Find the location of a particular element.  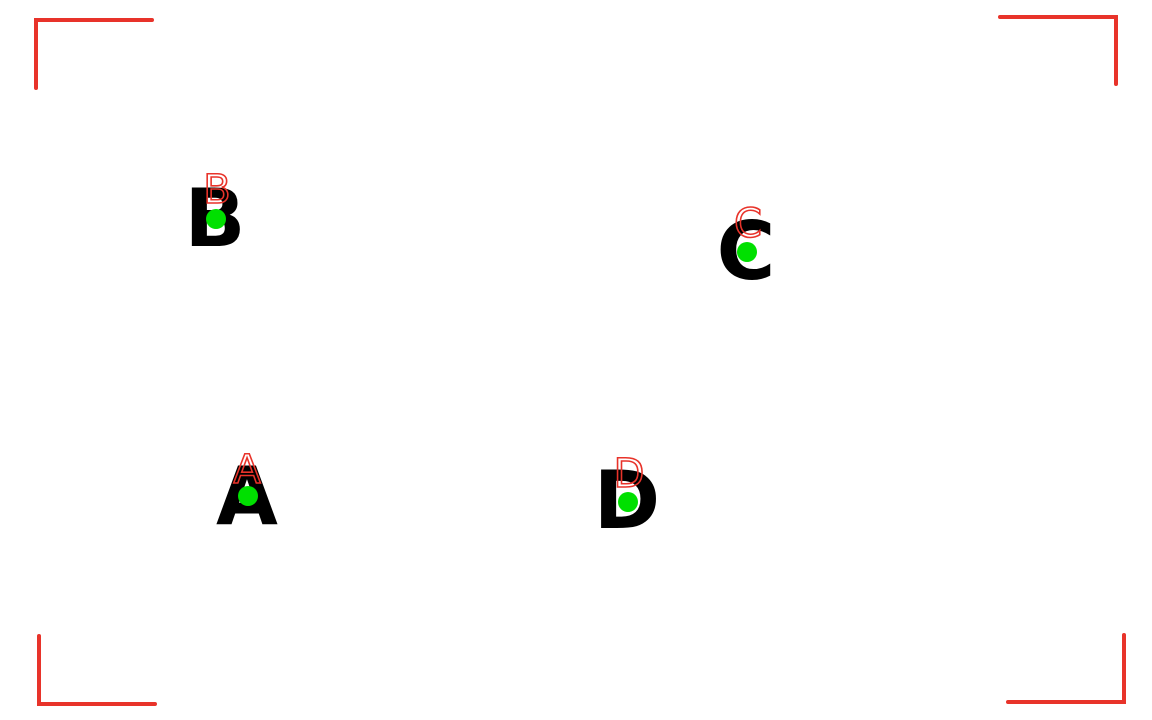

marker-a: A A is located at coordinates (247, 494).